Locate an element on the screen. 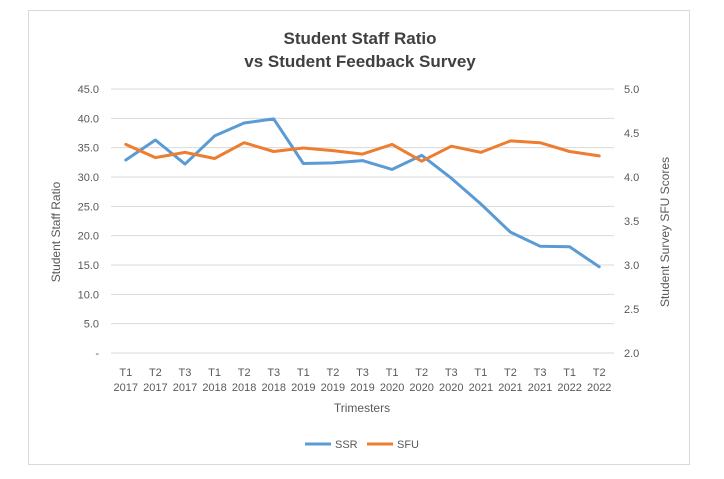  right-axis-ticks: 2.0 2.5 3.0 3.5 4.0 4.5 5.0 is located at coordinates (631, 222).